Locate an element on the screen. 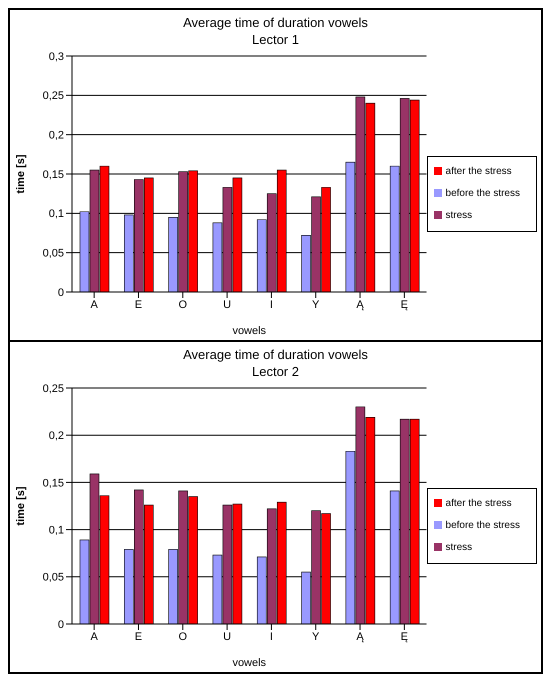  y-tick-label: 0,3 is located at coordinates (56, 56).